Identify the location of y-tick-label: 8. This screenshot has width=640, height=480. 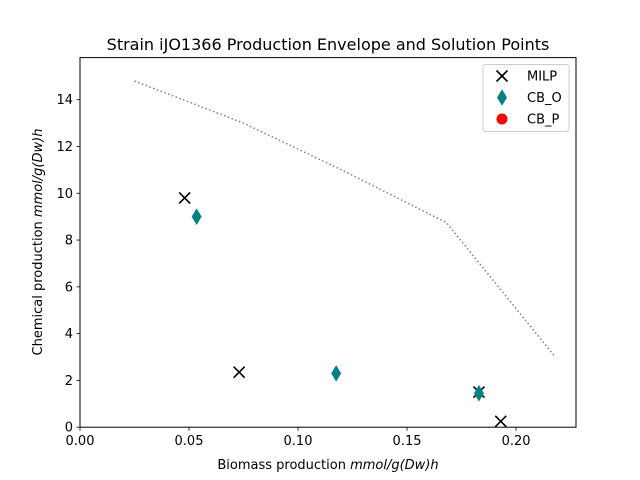
(69, 241).